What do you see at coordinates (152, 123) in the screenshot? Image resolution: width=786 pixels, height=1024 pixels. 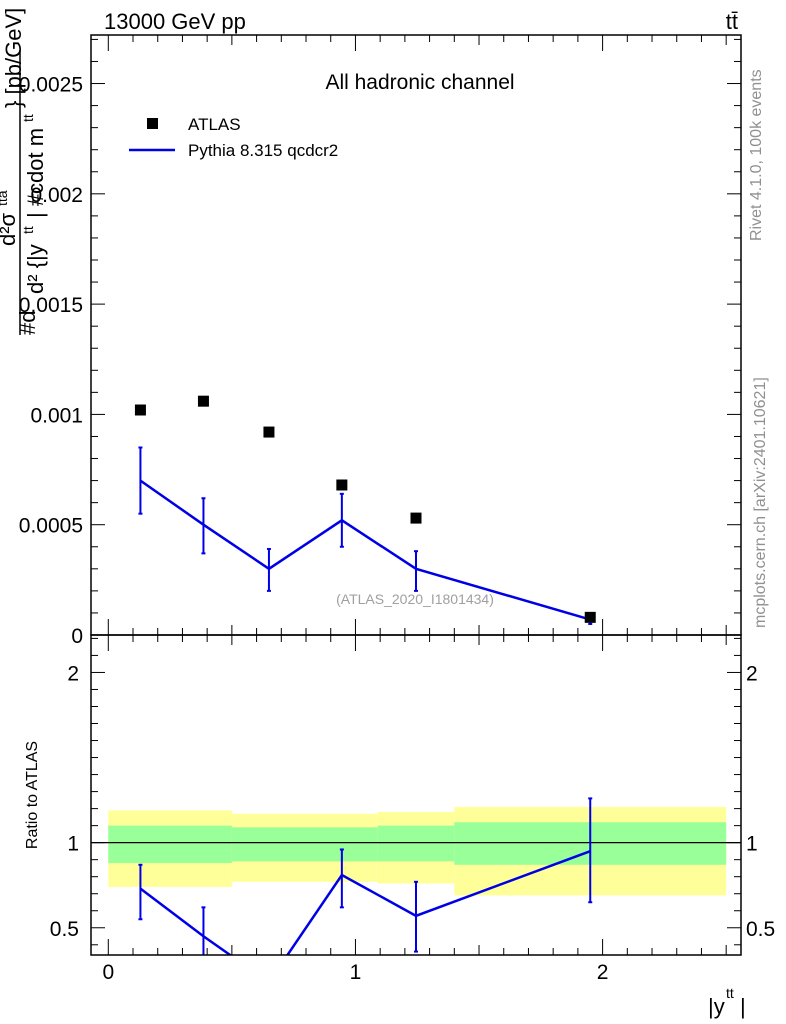 I see `legend-atlas-marker` at bounding box center [152, 123].